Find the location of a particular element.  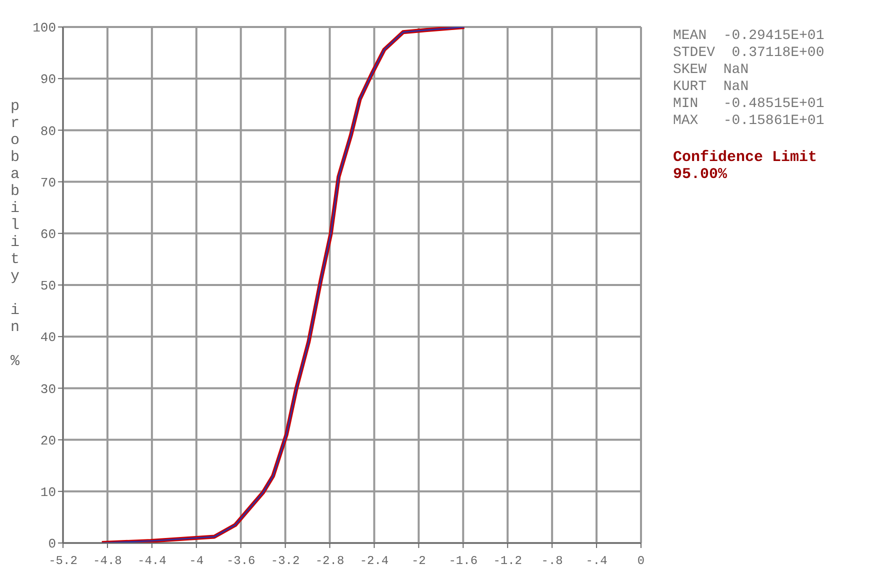

x-tick-label: -4 is located at coordinates (196, 561).